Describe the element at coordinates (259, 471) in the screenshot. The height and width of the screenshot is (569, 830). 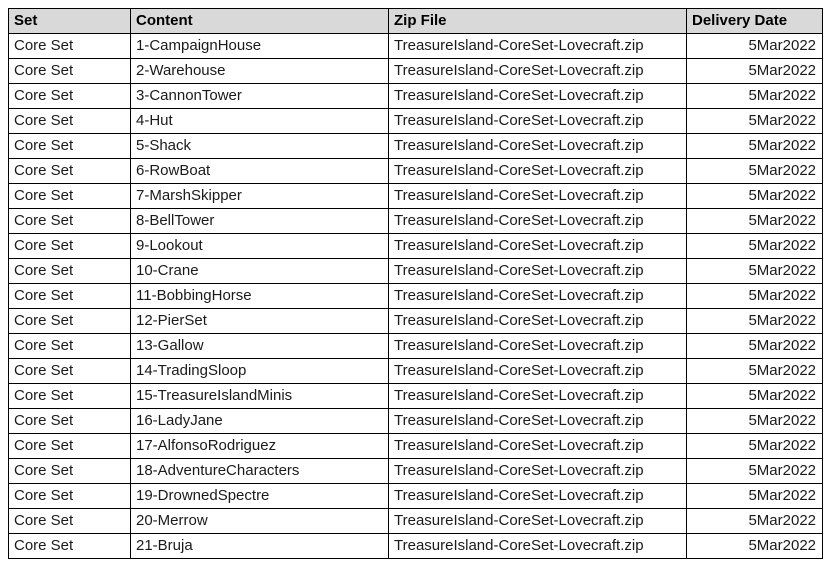
I see `cell-content: 18-AdventureCharacters` at that location.